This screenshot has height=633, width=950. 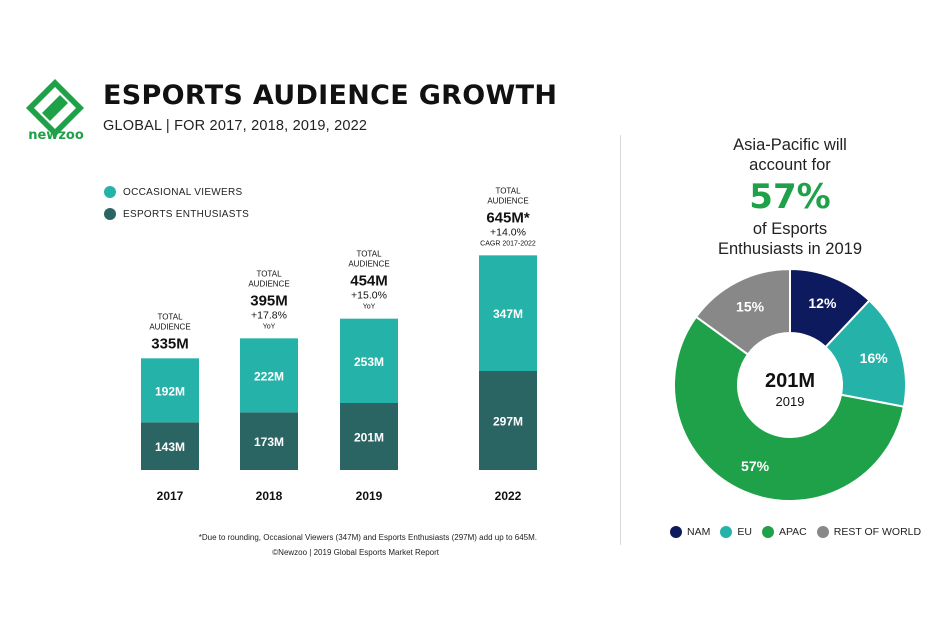 I want to click on legend-label-enthusiasts: ESPORTS ENTHUSIASTS, so click(x=186, y=214).